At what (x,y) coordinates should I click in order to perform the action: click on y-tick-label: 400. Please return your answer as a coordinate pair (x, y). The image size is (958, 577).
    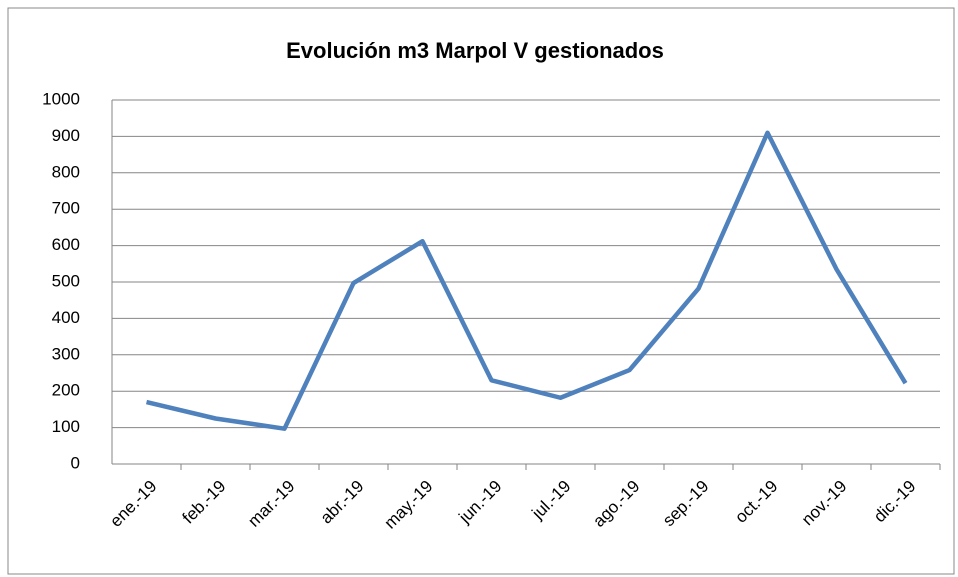
    Looking at the image, I should click on (66, 317).